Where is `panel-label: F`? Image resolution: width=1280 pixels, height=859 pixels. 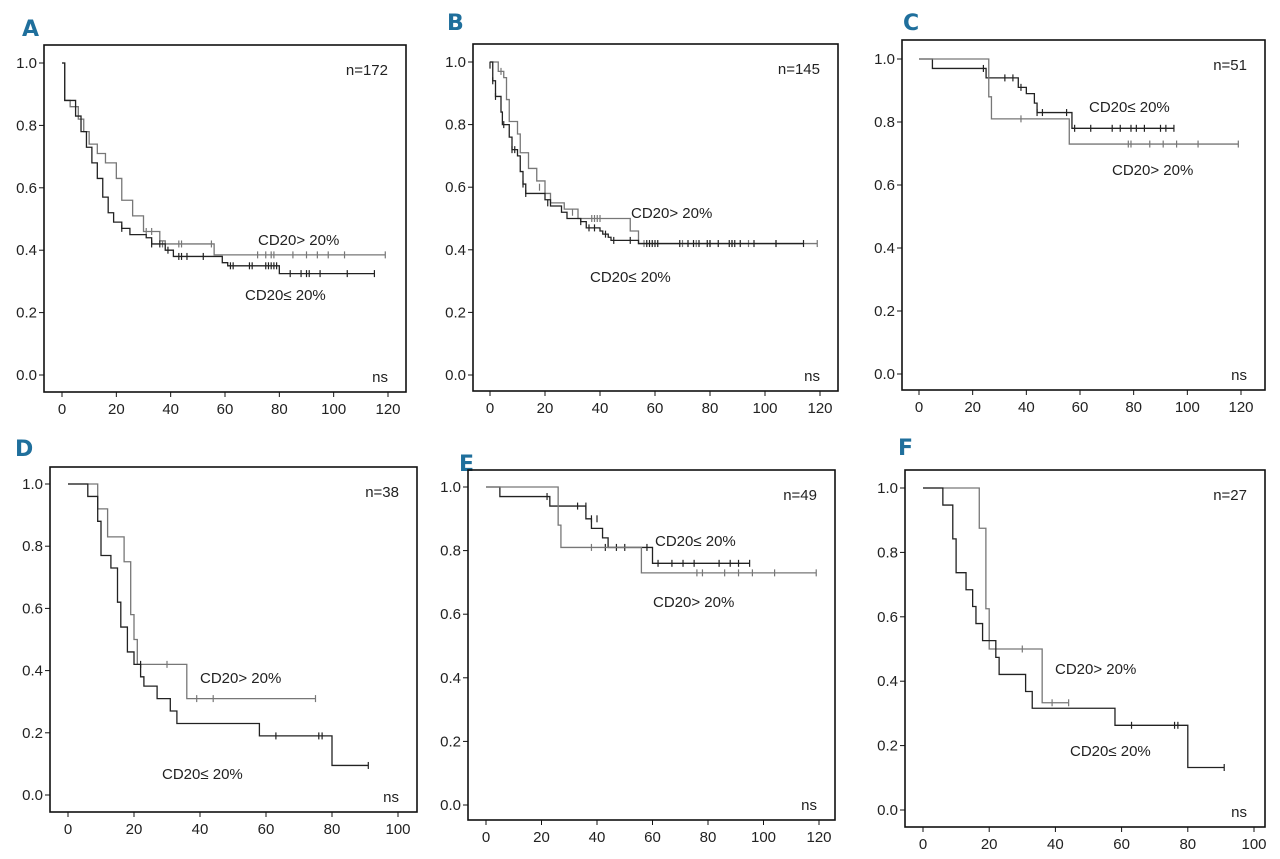
panel-label: F is located at coordinates (905, 448).